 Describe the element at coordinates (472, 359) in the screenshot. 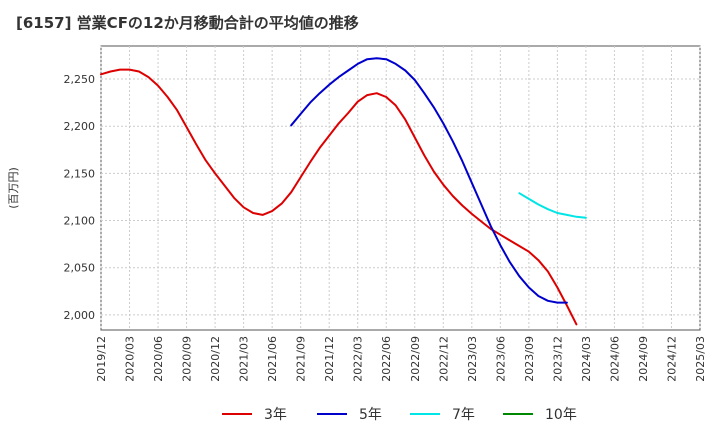

I see `x-tick-label: 2023/03` at that location.